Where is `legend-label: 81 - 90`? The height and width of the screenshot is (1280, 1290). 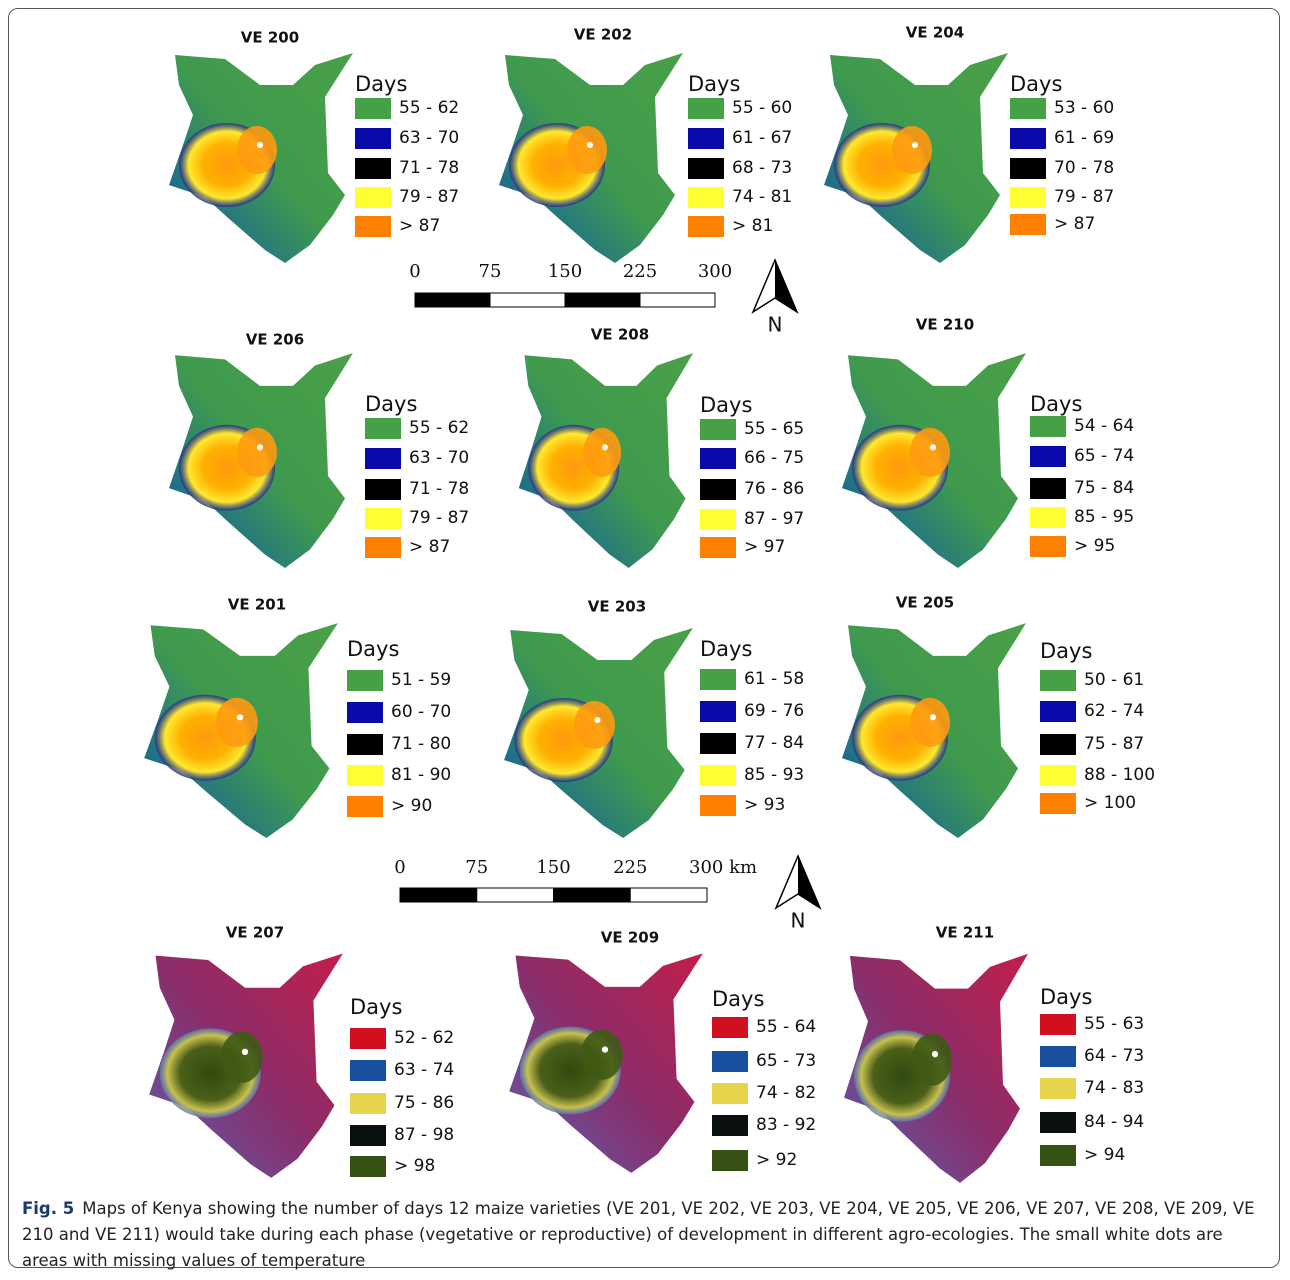
legend-label: 81 - 90 is located at coordinates (421, 775).